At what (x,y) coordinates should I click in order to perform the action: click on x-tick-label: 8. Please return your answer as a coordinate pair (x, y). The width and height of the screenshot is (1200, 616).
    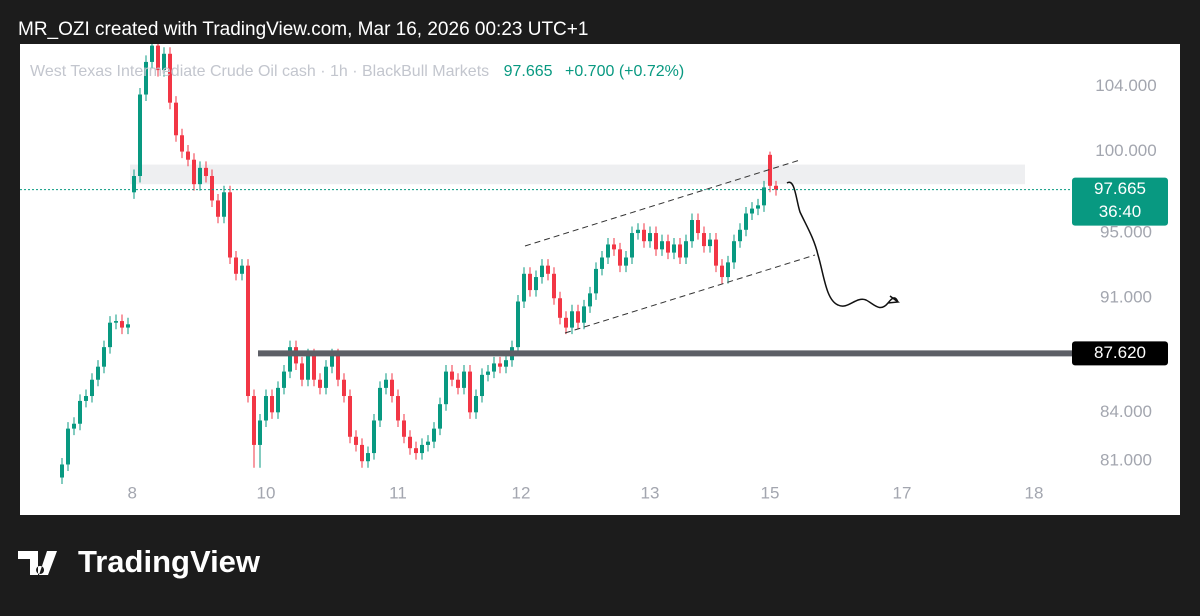
    Looking at the image, I should click on (131, 492).